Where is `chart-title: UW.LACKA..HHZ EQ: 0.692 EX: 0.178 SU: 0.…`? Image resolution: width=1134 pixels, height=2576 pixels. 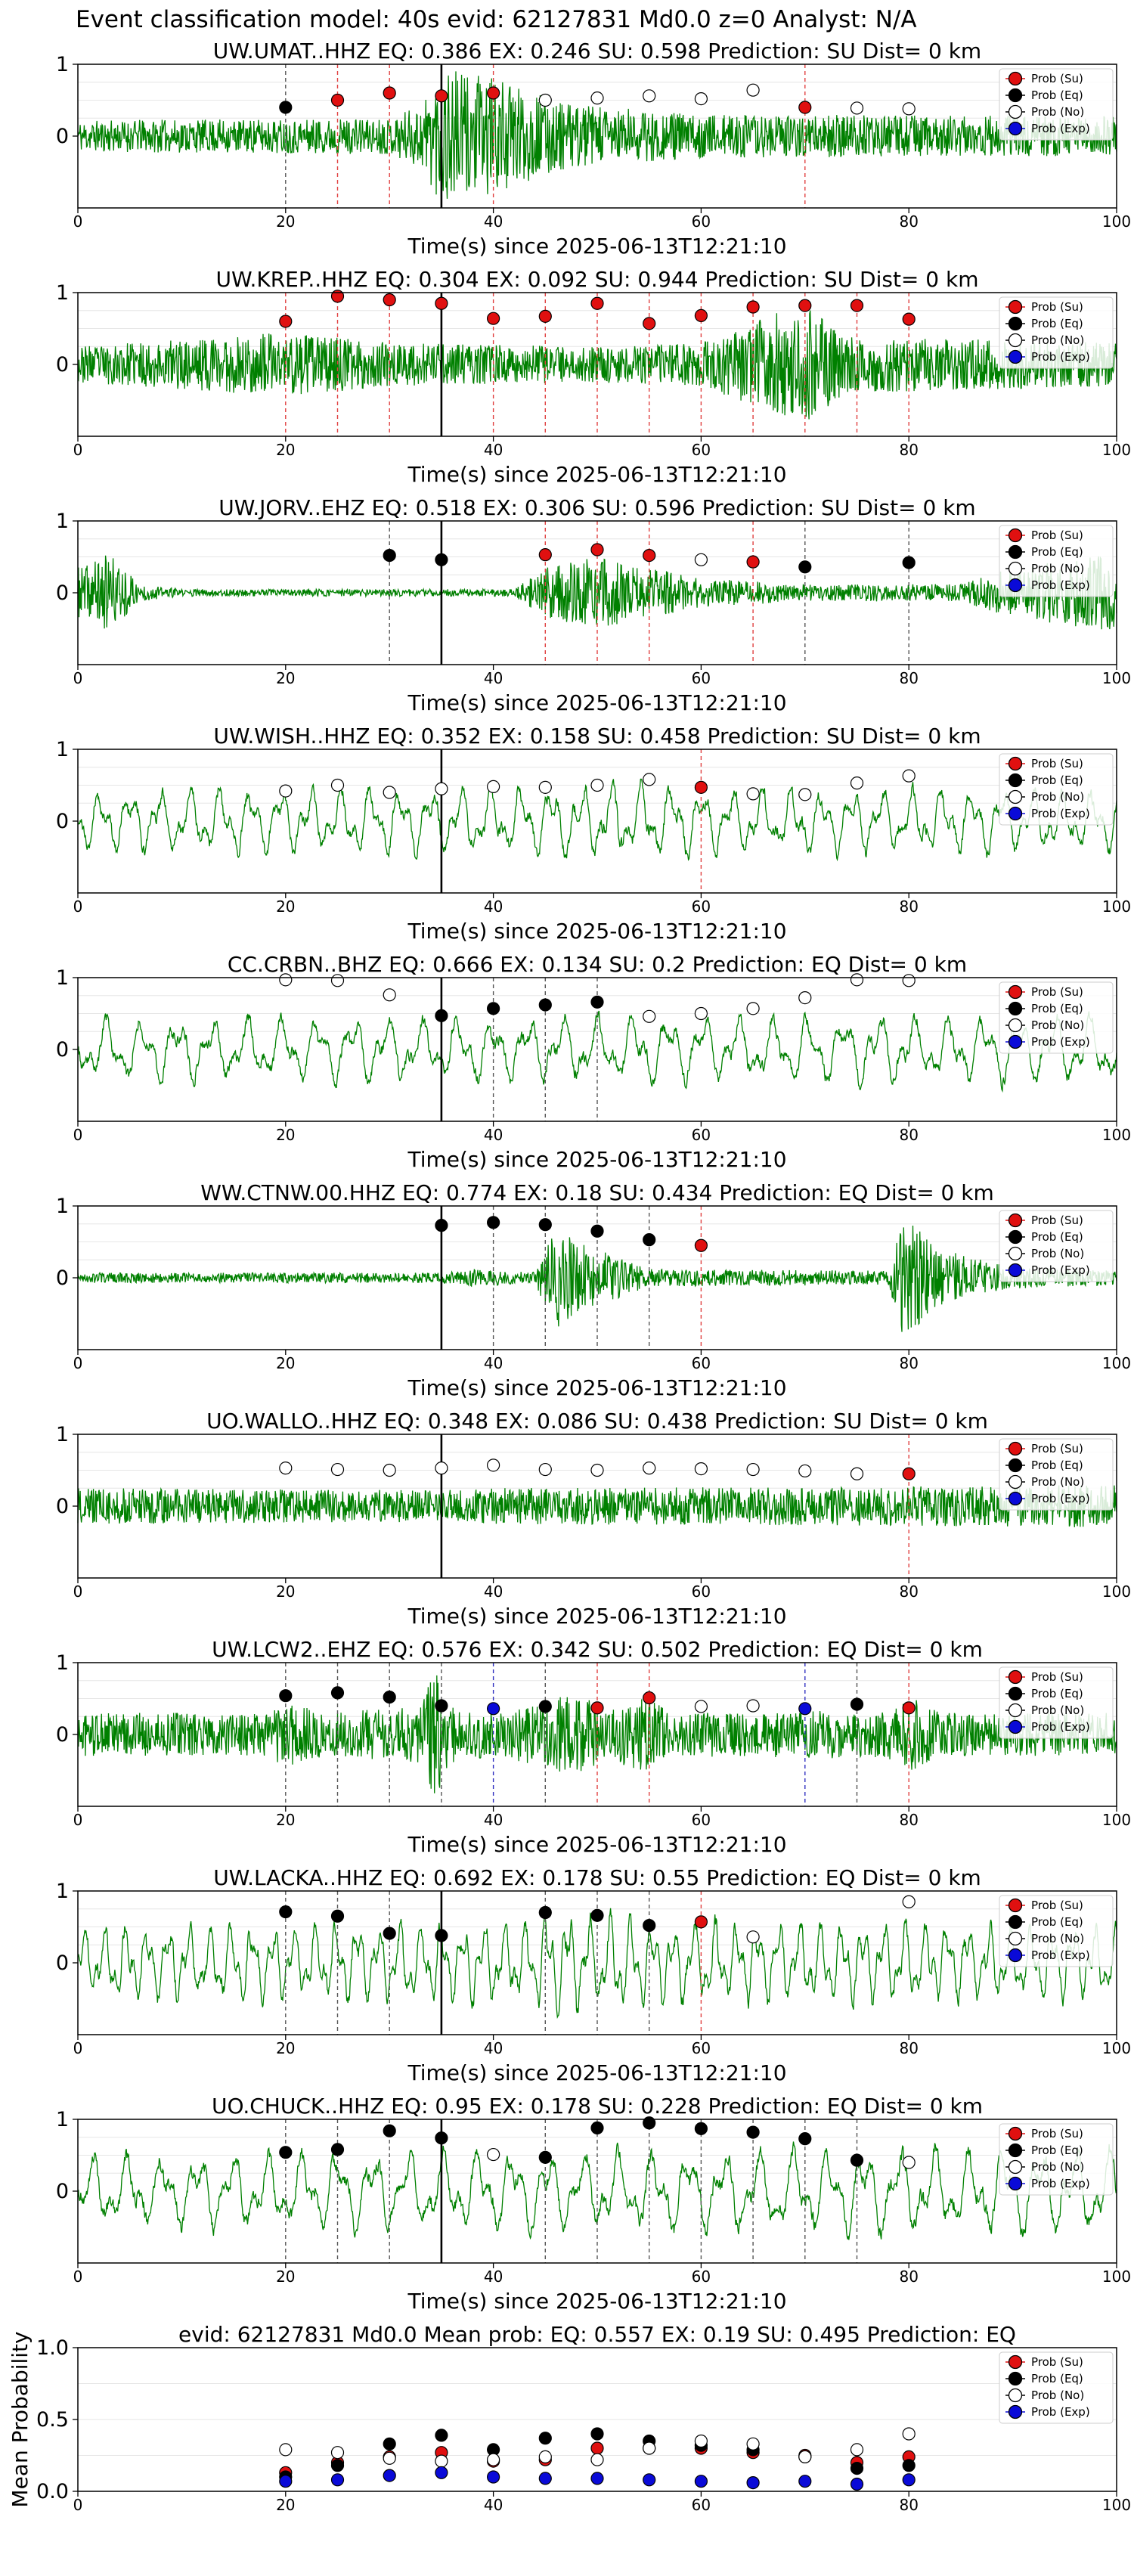
chart-title: UW.LACKA..HHZ EQ: 0.692 EX: 0.178 SU: 0.… is located at coordinates (597, 1877).